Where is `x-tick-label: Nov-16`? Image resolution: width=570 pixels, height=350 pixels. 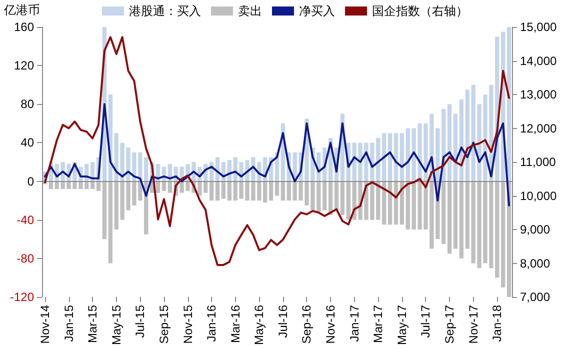 x-tick-label: Nov-16 is located at coordinates (331, 324).